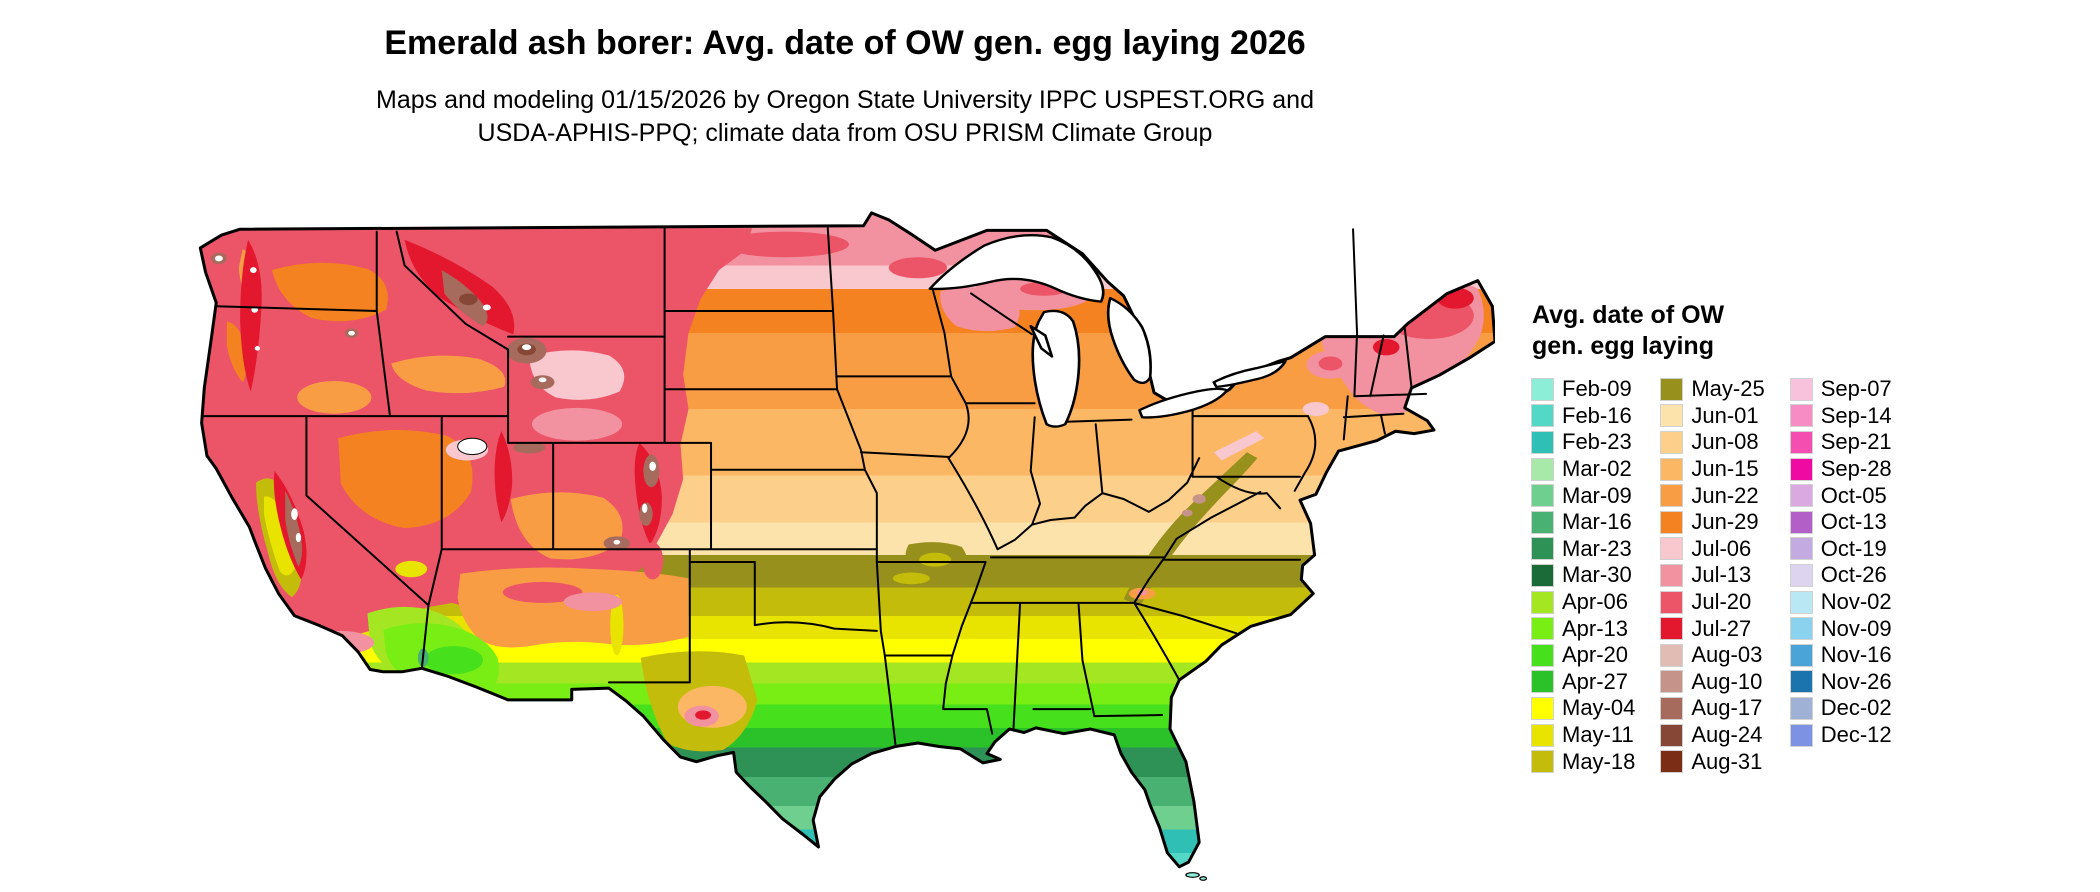  What do you see at coordinates (1196, 876) in the screenshot?
I see `florida-keys` at bounding box center [1196, 876].